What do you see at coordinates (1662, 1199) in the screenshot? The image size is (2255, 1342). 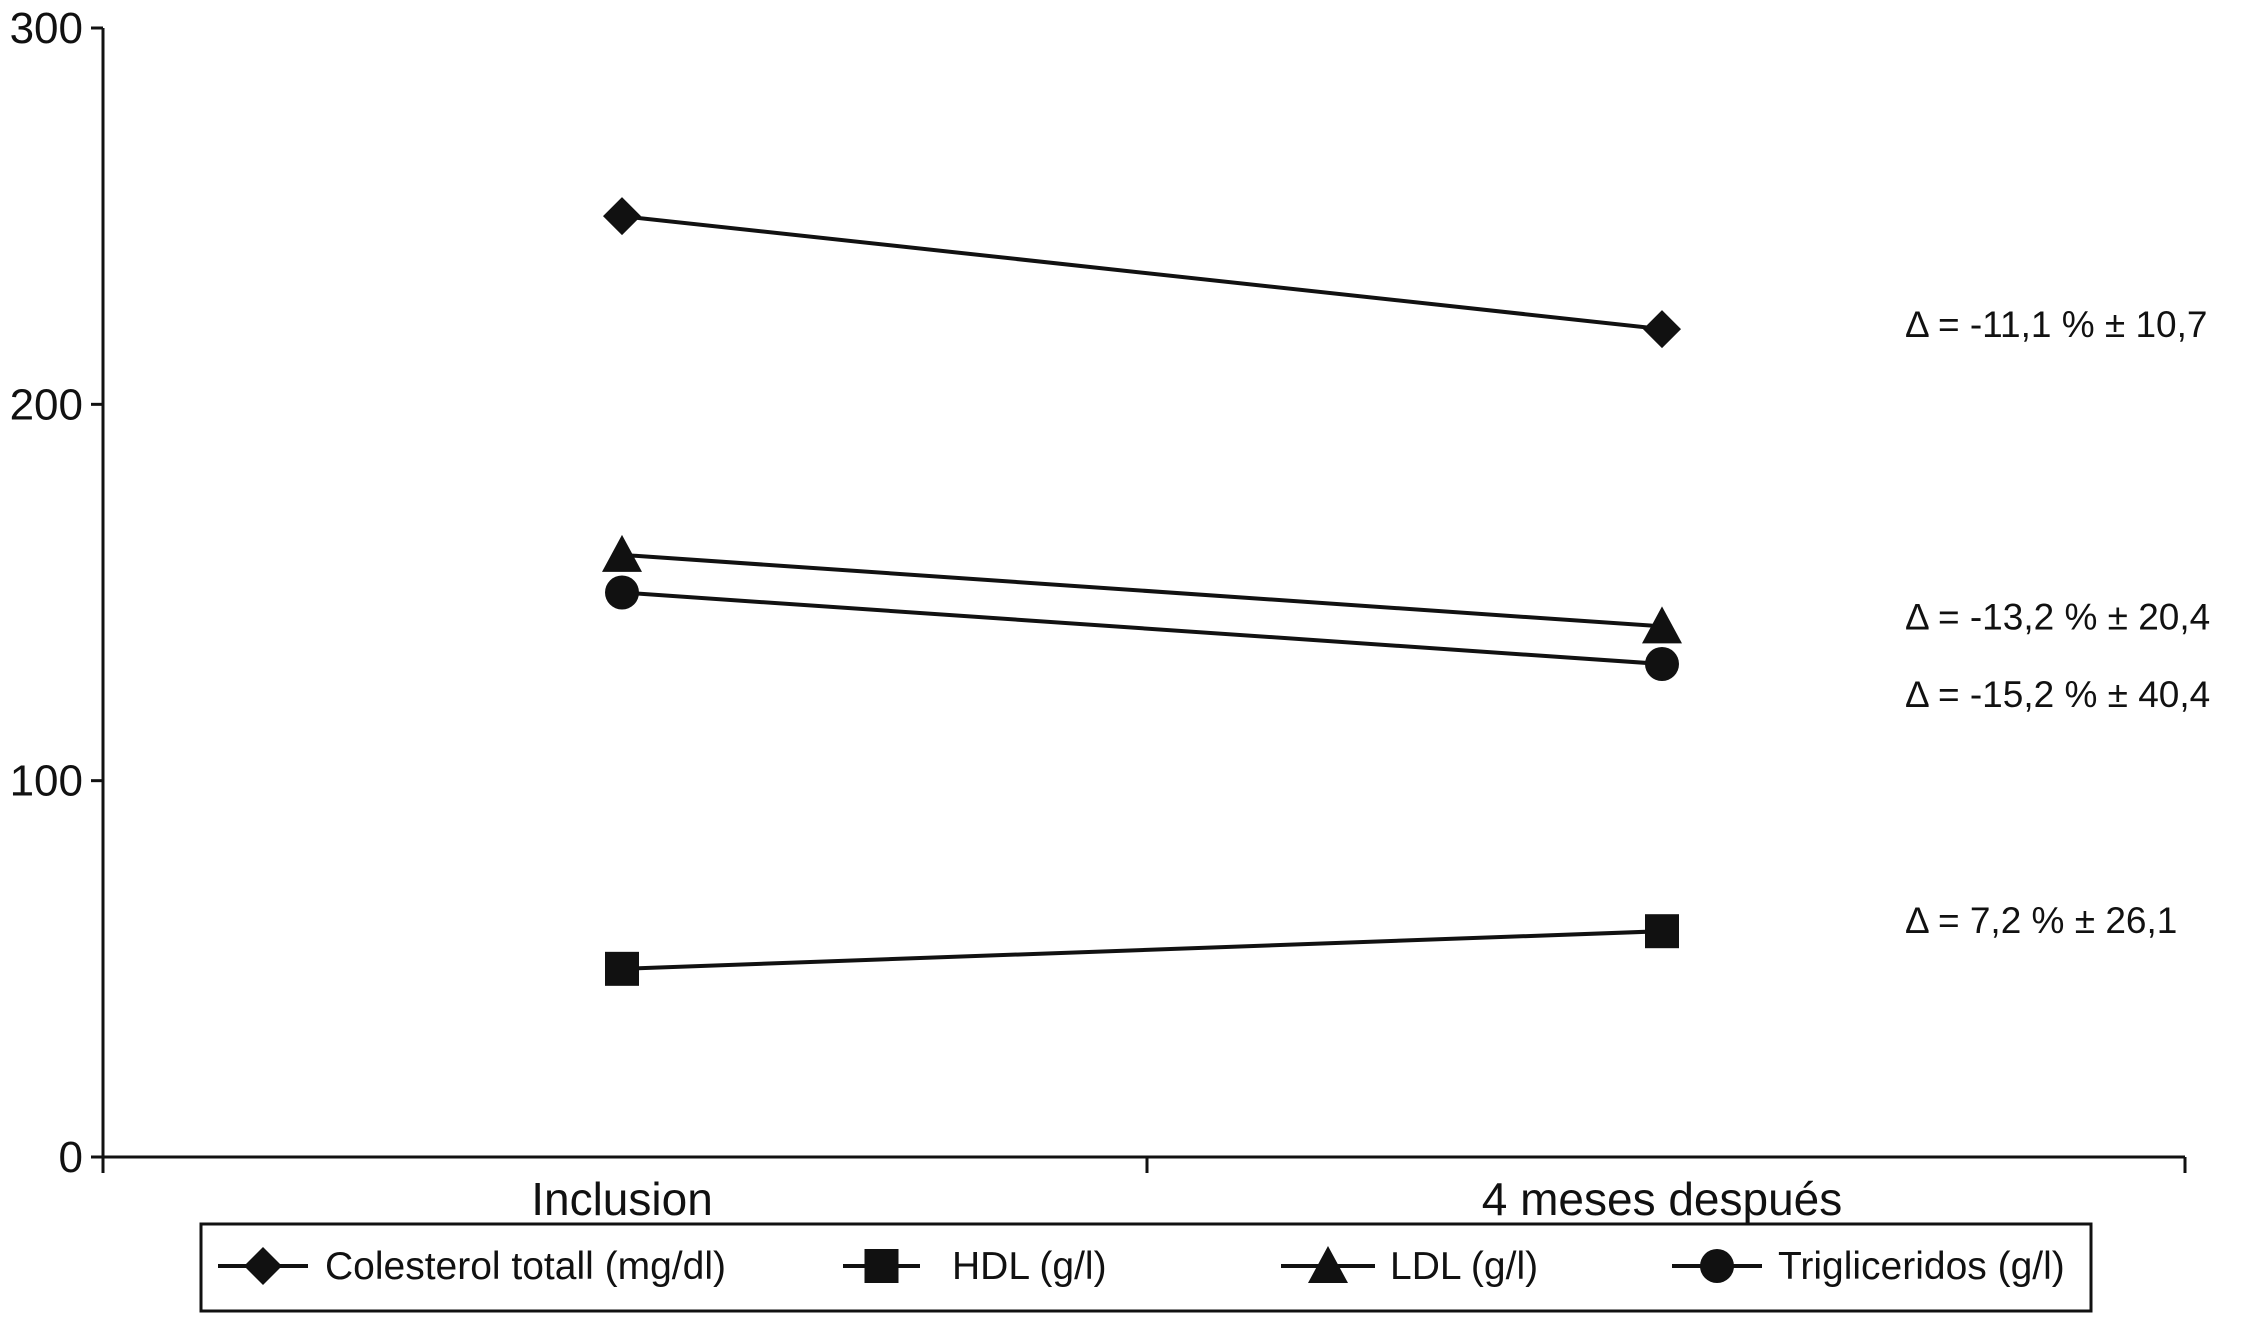 I see `x-tick-label: 4 meses después` at bounding box center [1662, 1199].